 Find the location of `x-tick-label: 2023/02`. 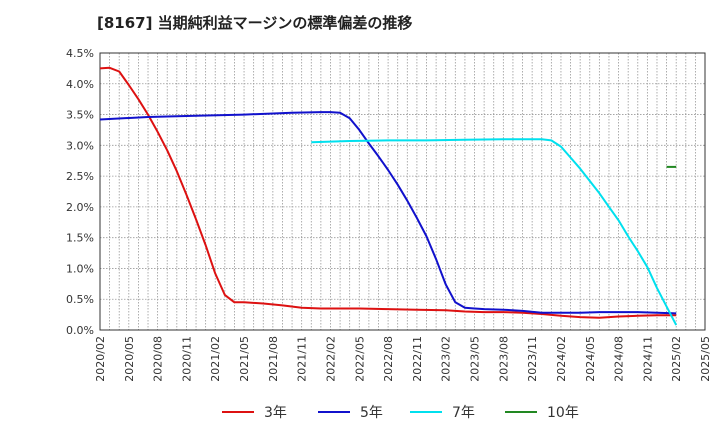

x-tick-label: 2023/02 is located at coordinates (446, 359).